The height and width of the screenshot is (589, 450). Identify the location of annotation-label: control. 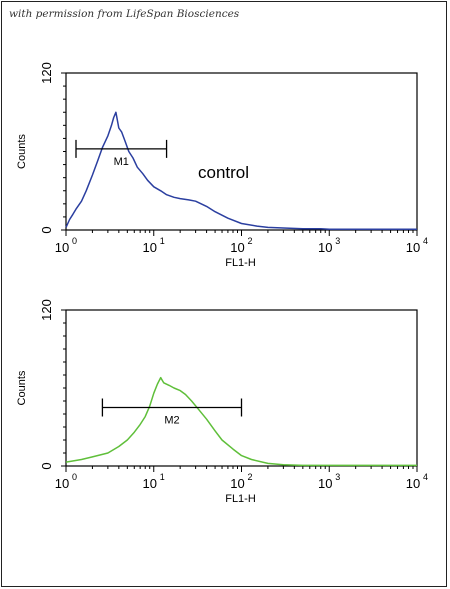
(223, 172).